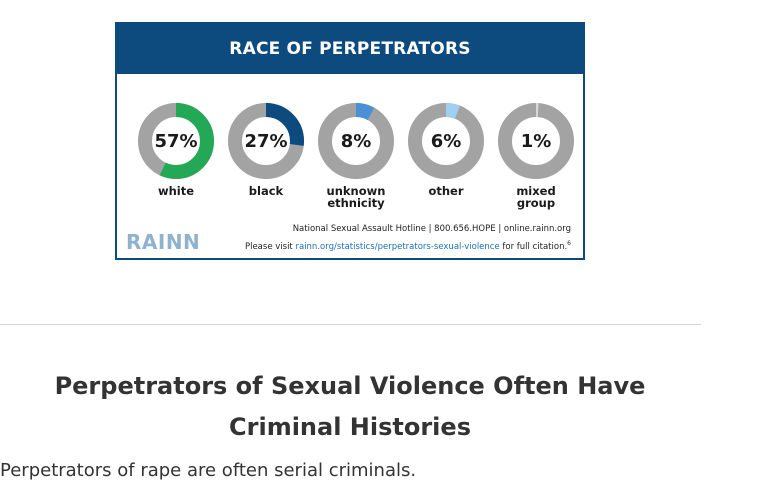 The image size is (777, 492). What do you see at coordinates (356, 197) in the screenshot?
I see `donut-label: unknown ethnicity` at bounding box center [356, 197].